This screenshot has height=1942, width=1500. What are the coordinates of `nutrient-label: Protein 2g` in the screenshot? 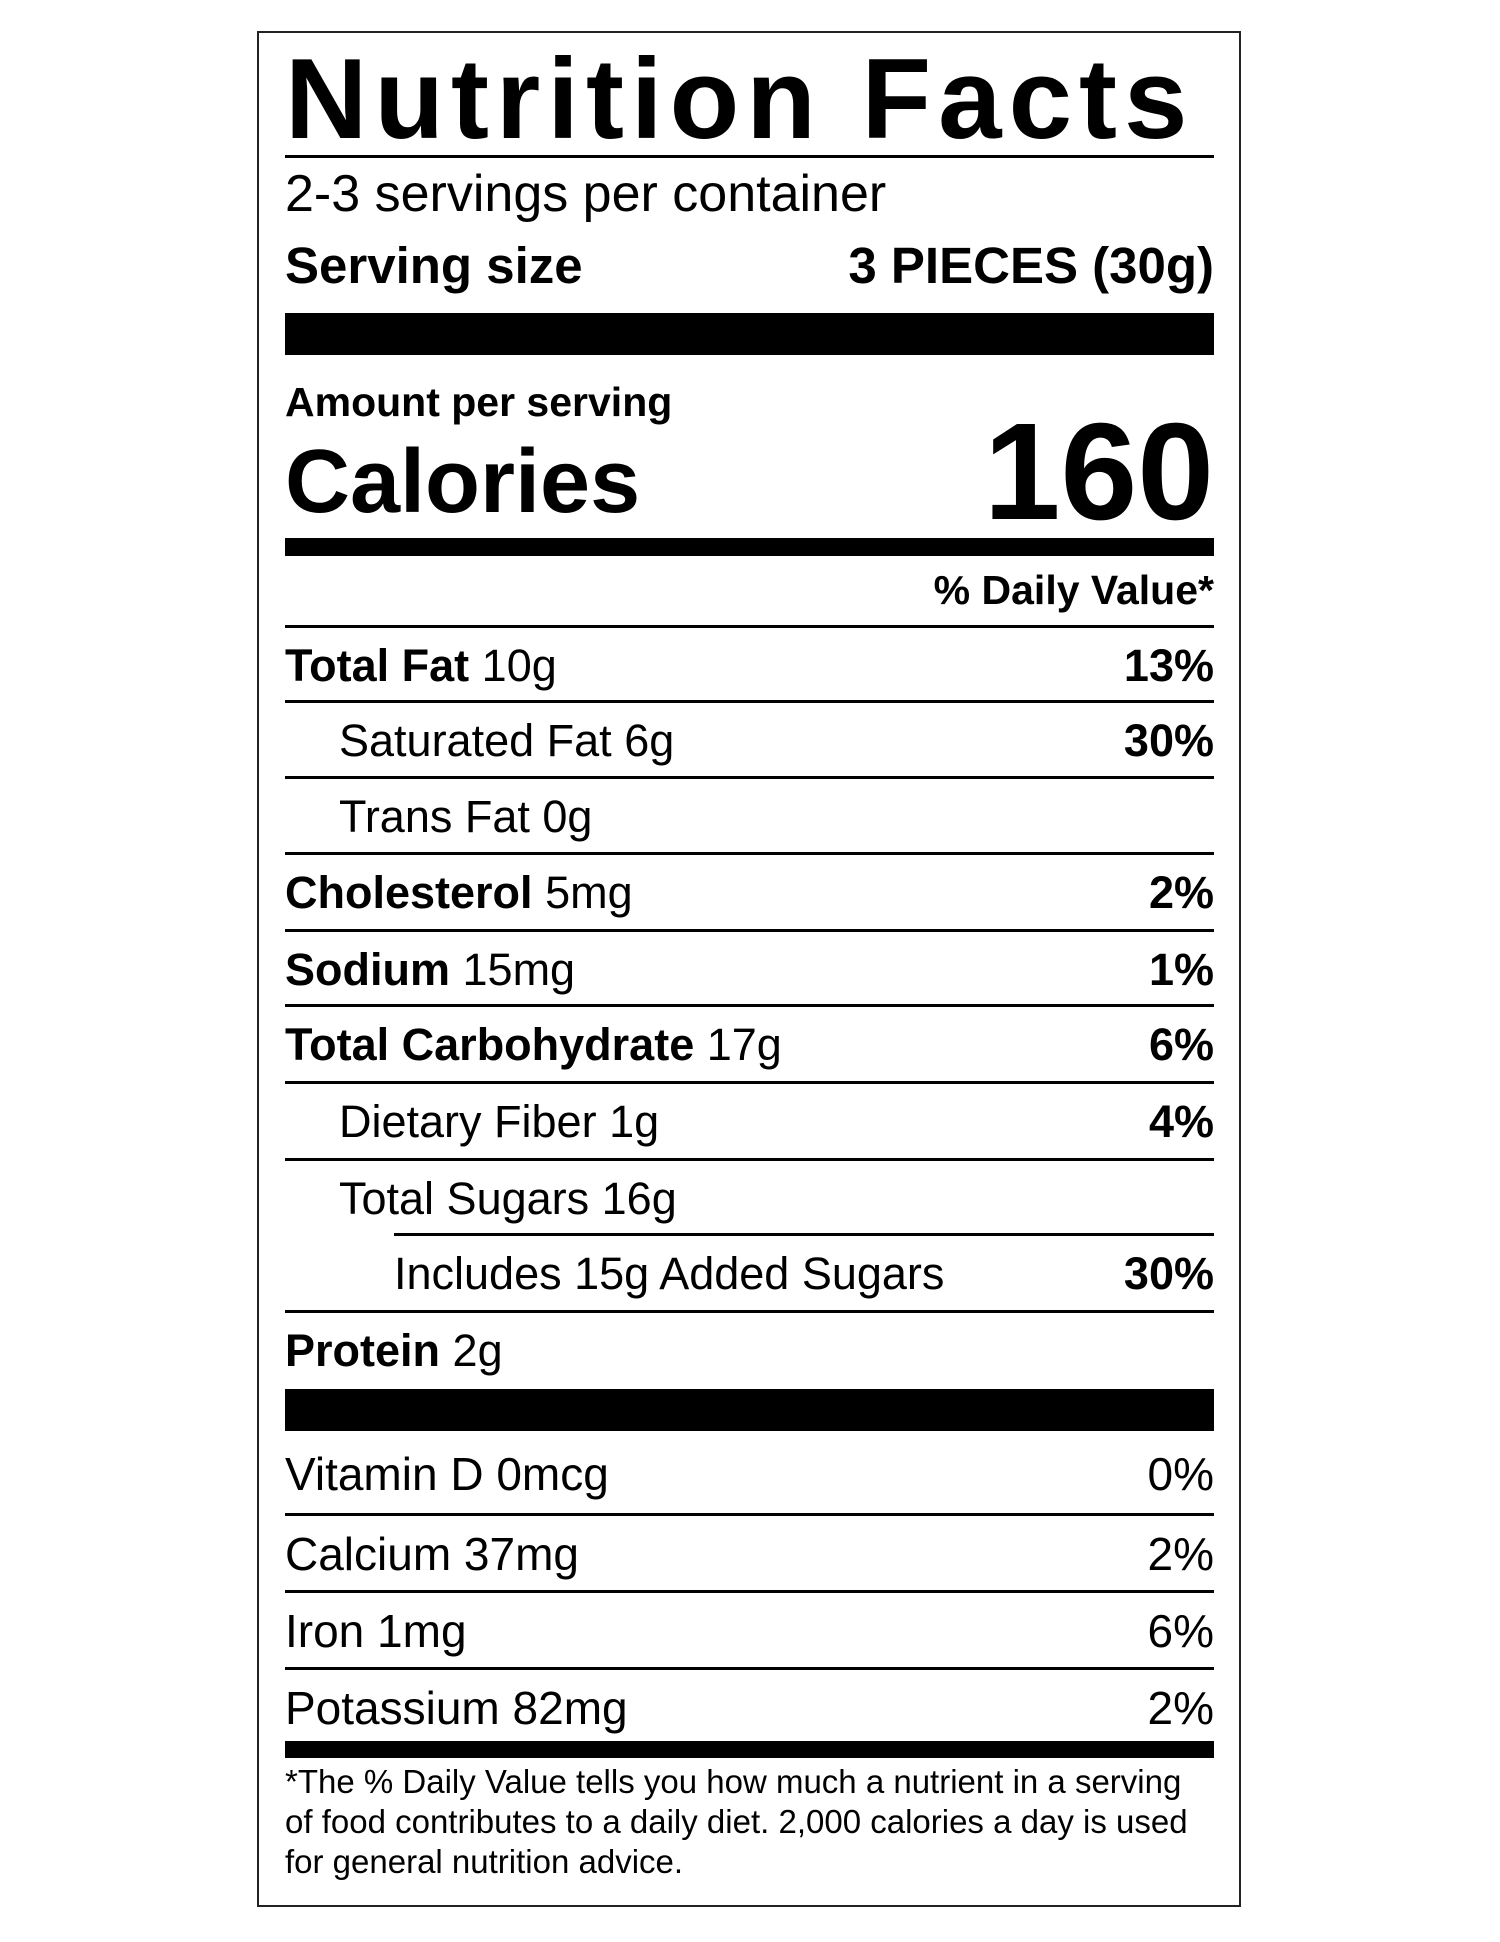 It's located at (394, 1351).